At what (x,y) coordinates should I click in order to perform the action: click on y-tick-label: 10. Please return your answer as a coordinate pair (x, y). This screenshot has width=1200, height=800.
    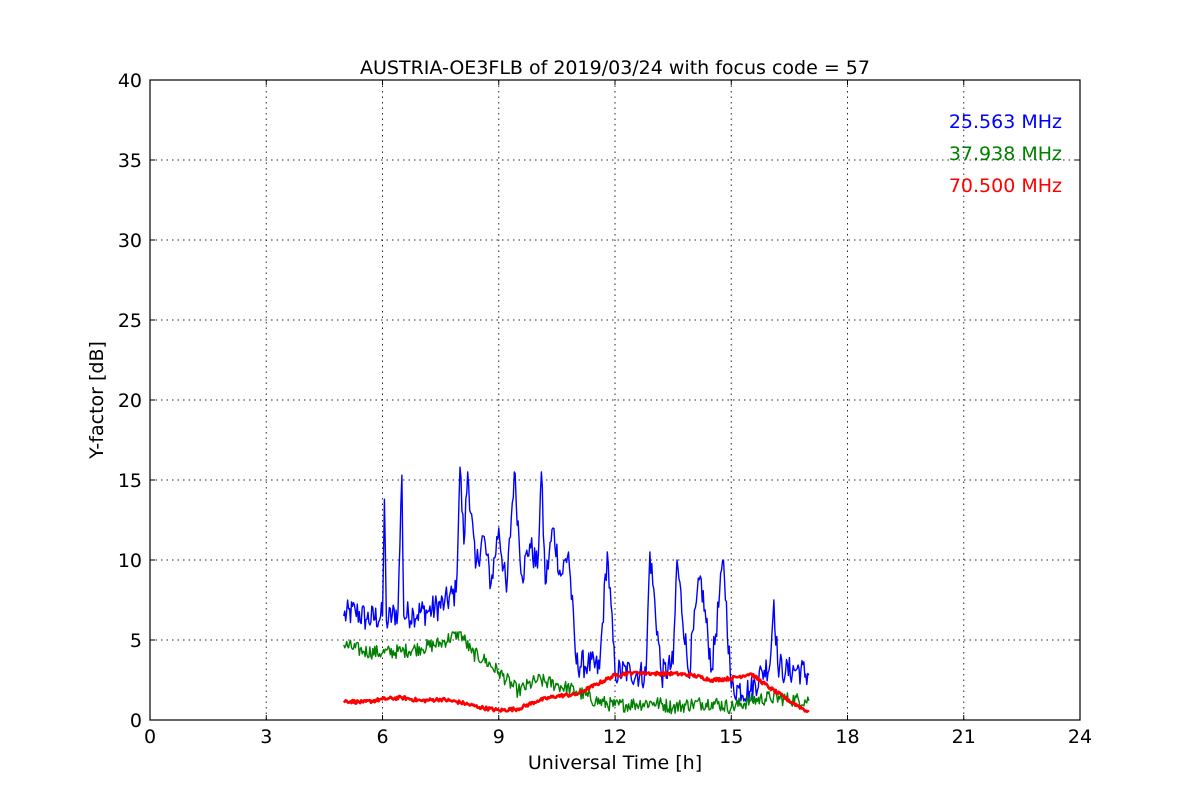
    Looking at the image, I should click on (130, 561).